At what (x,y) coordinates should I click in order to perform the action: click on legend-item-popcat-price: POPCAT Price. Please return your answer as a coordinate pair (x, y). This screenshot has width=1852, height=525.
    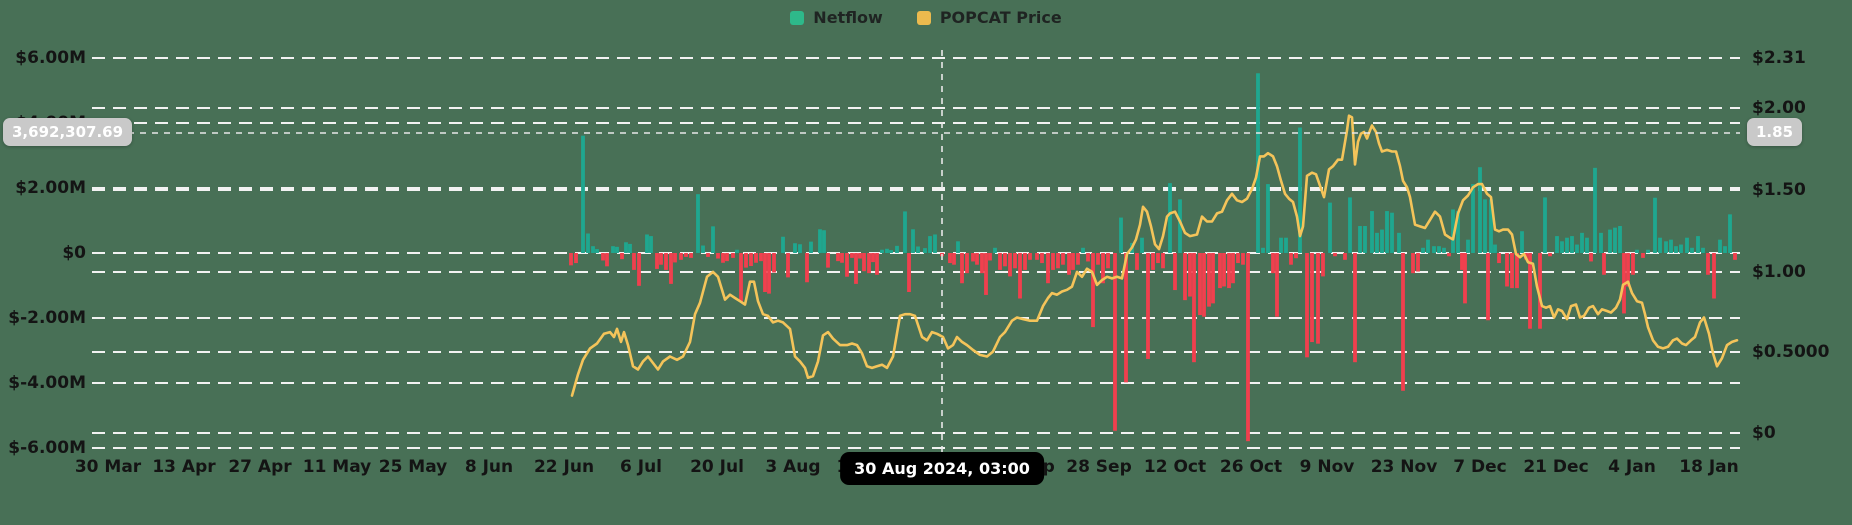
    Looking at the image, I should click on (989, 17).